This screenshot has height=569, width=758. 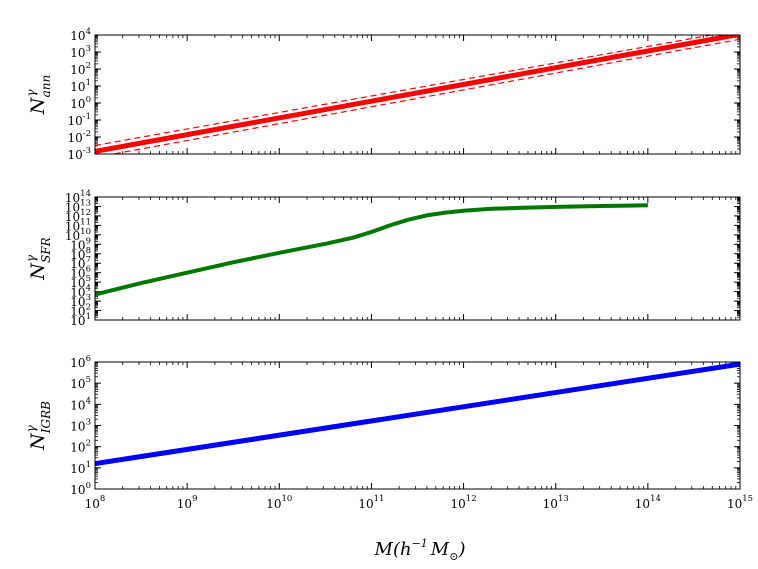 What do you see at coordinates (80, 263) in the screenshot?
I see `y-tick-label: 10⁷` at bounding box center [80, 263].